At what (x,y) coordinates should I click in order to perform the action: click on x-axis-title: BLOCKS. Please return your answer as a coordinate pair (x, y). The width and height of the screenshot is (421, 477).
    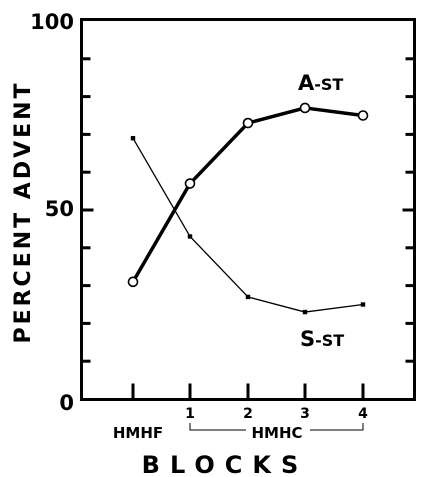
    Looking at the image, I should click on (225, 464).